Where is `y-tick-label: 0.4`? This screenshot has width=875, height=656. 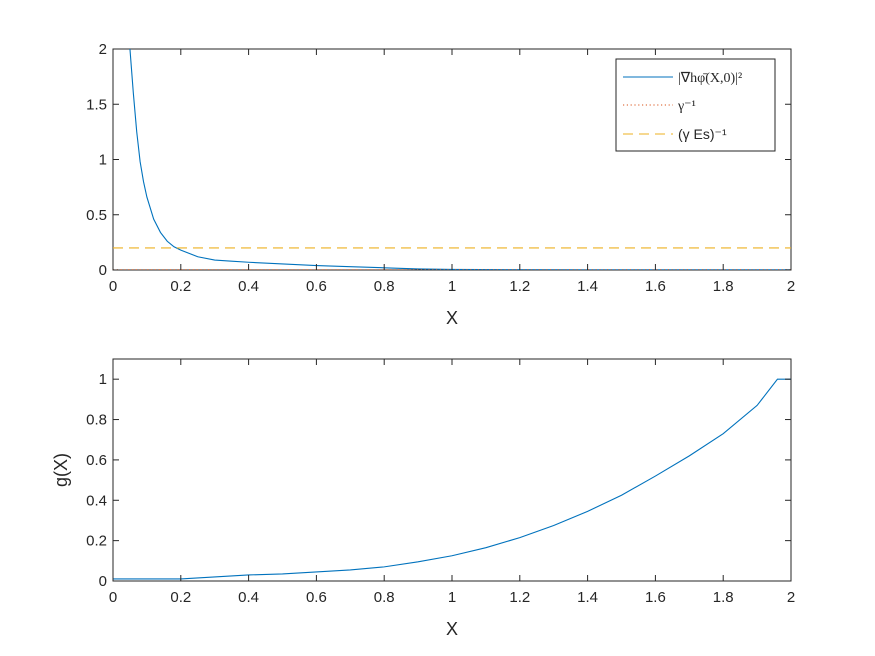
y-tick-label: 0.4 is located at coordinates (96, 500).